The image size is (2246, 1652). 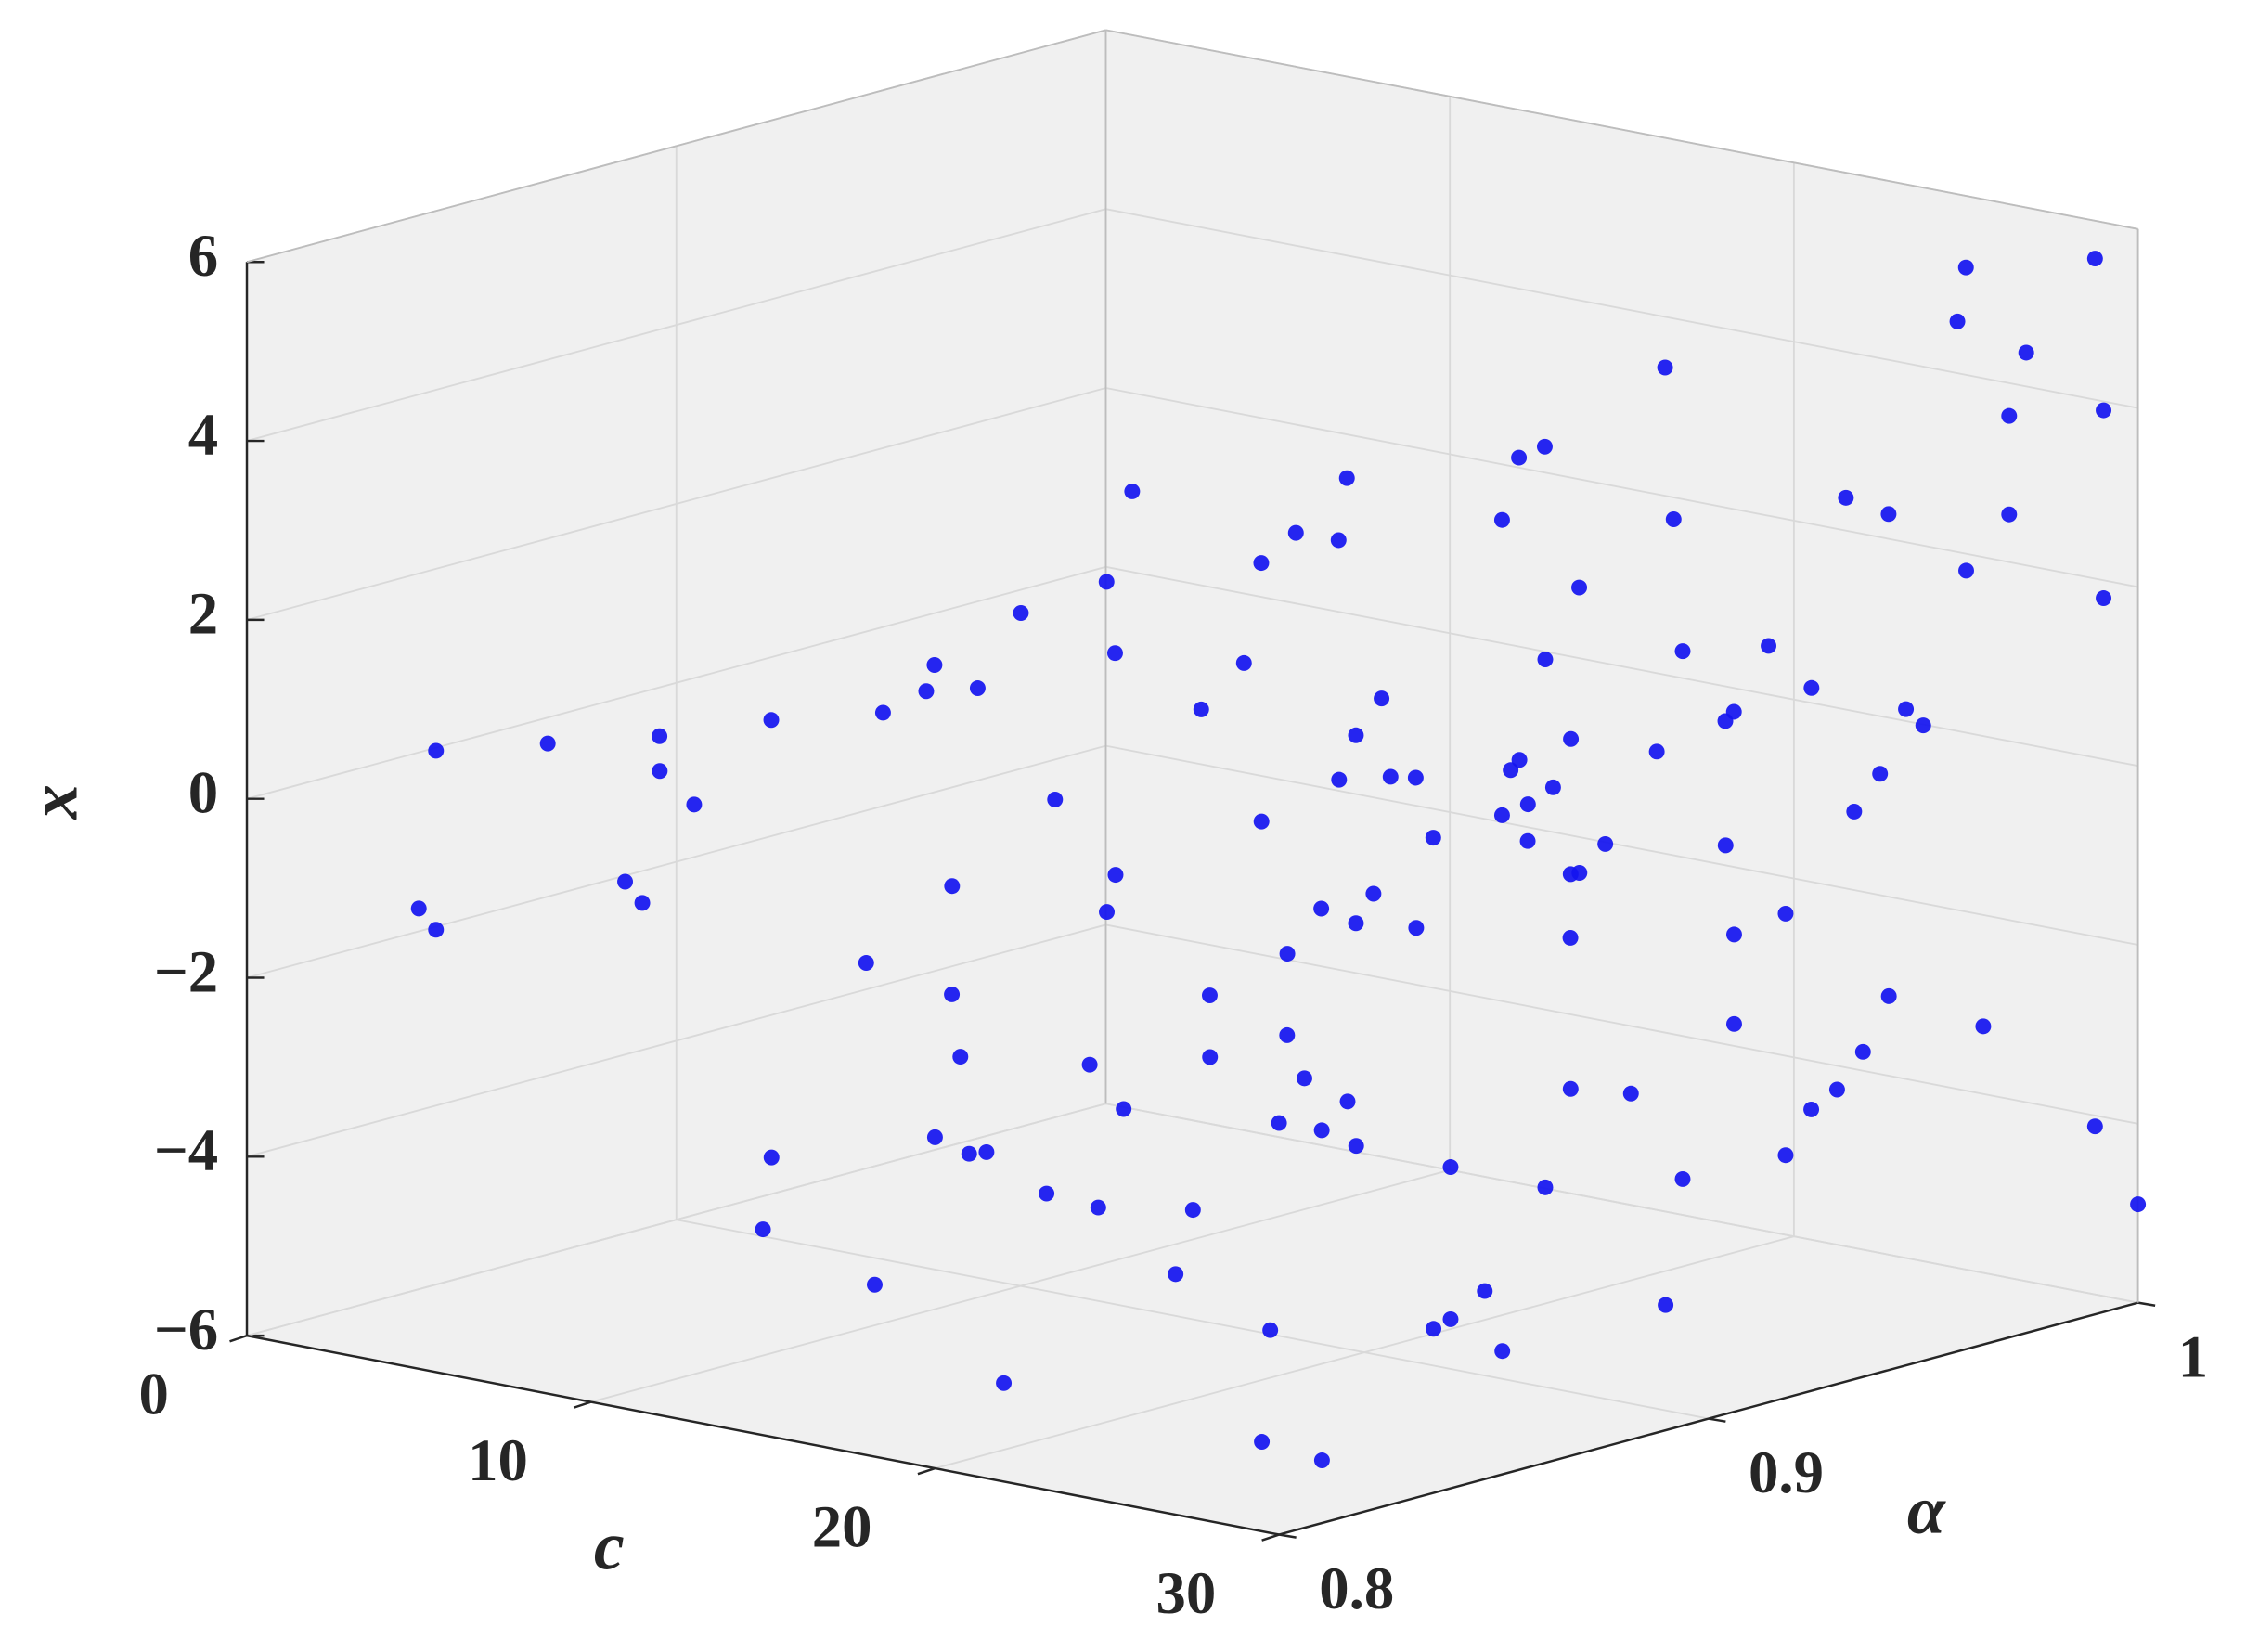 I want to click on z-tick-label: −4, so click(x=186, y=1150).